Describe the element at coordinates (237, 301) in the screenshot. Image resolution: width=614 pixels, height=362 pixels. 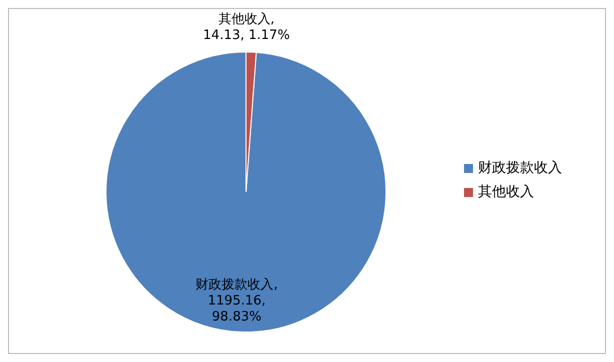
I see `data-label: 财政拨款收入, 1195.16, 98.83%` at that location.